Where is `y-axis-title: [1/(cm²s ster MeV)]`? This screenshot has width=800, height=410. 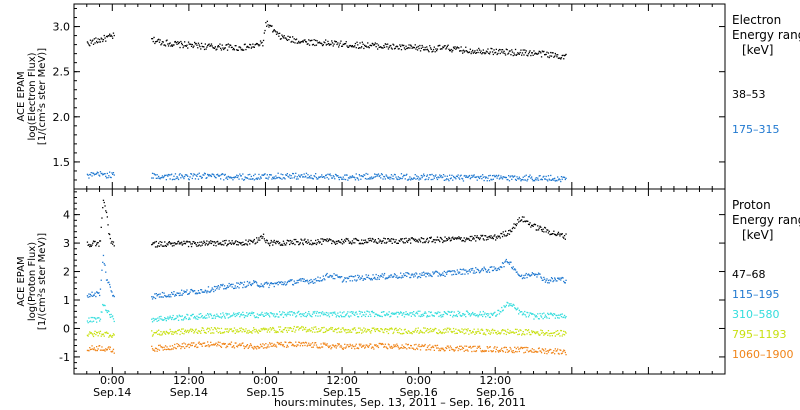
y-axis-title: [1/(cm²s ster MeV)] is located at coordinates (42, 96).